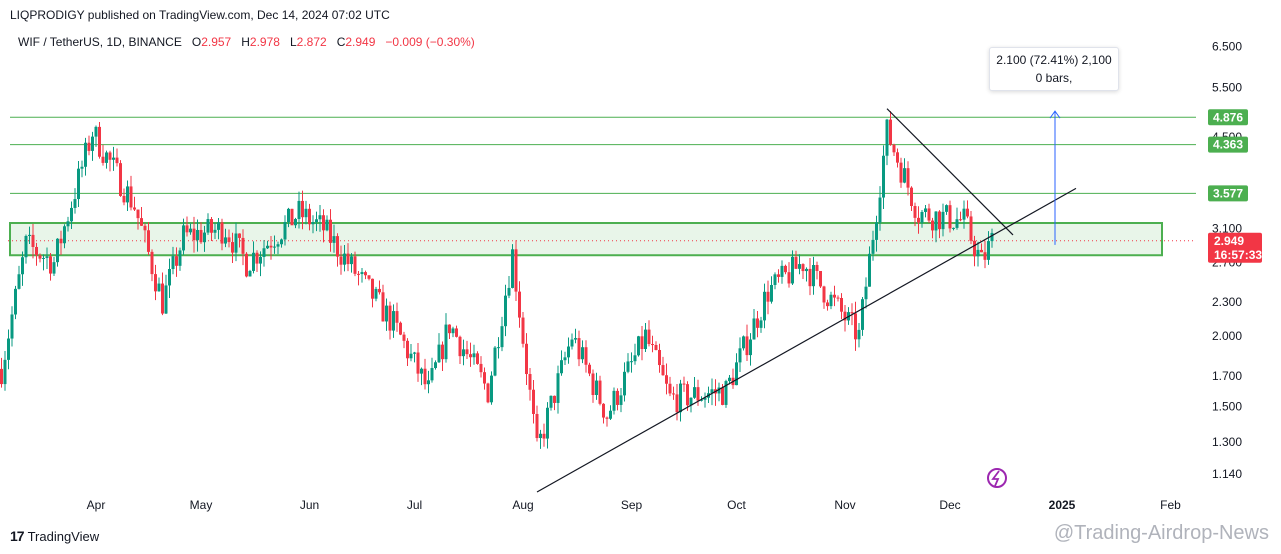  I want to click on last-price-label: 2.949, so click(1229, 241).